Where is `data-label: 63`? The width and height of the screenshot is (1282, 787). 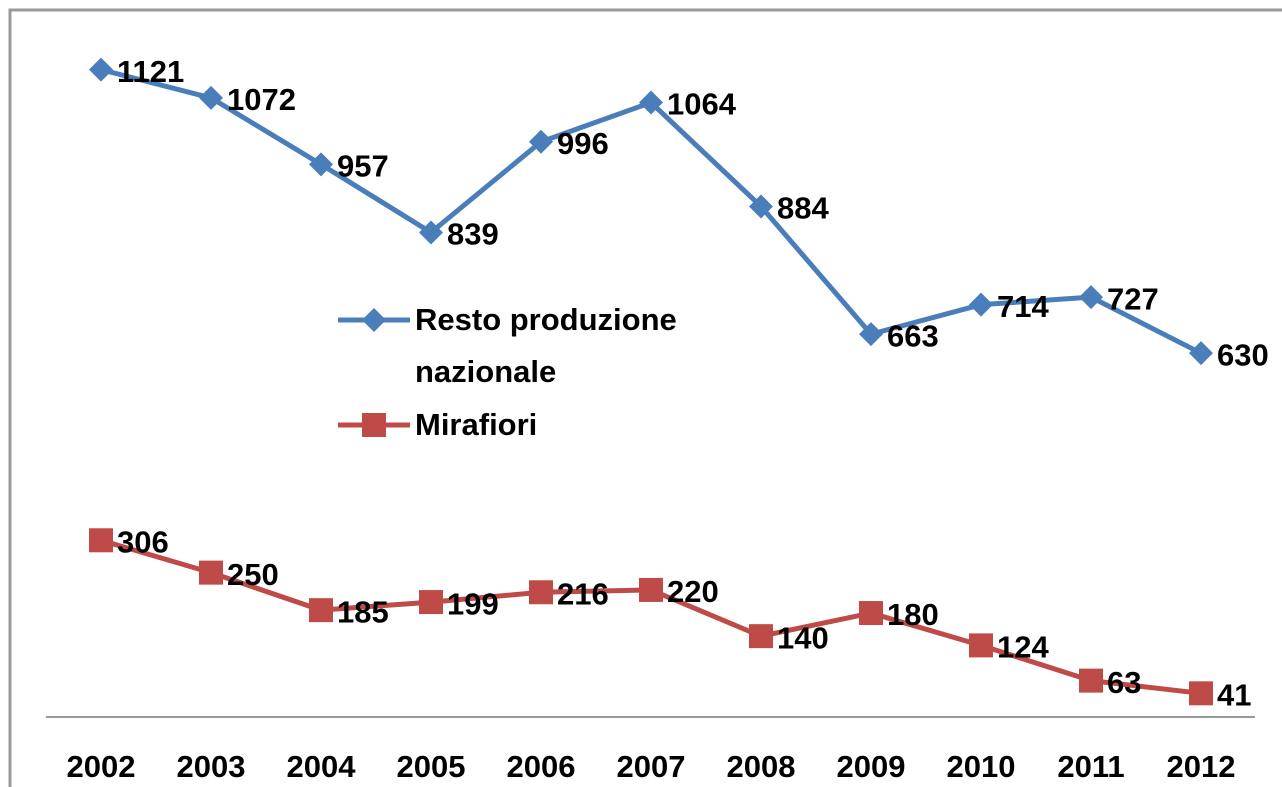
data-label: 63 is located at coordinates (1124, 682).